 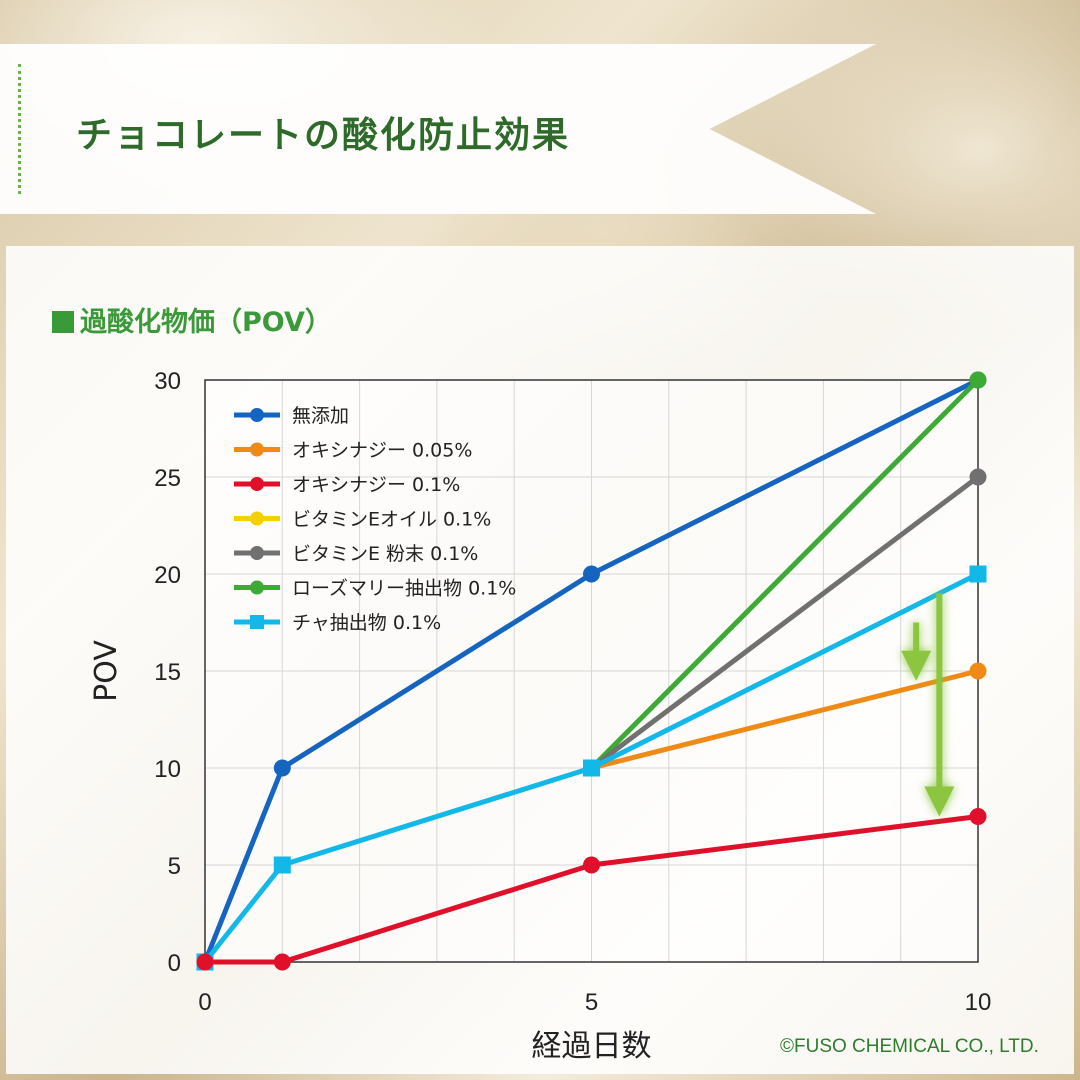 I want to click on legend-label: ビタミンEオイル 0.1%, so click(x=391, y=520).